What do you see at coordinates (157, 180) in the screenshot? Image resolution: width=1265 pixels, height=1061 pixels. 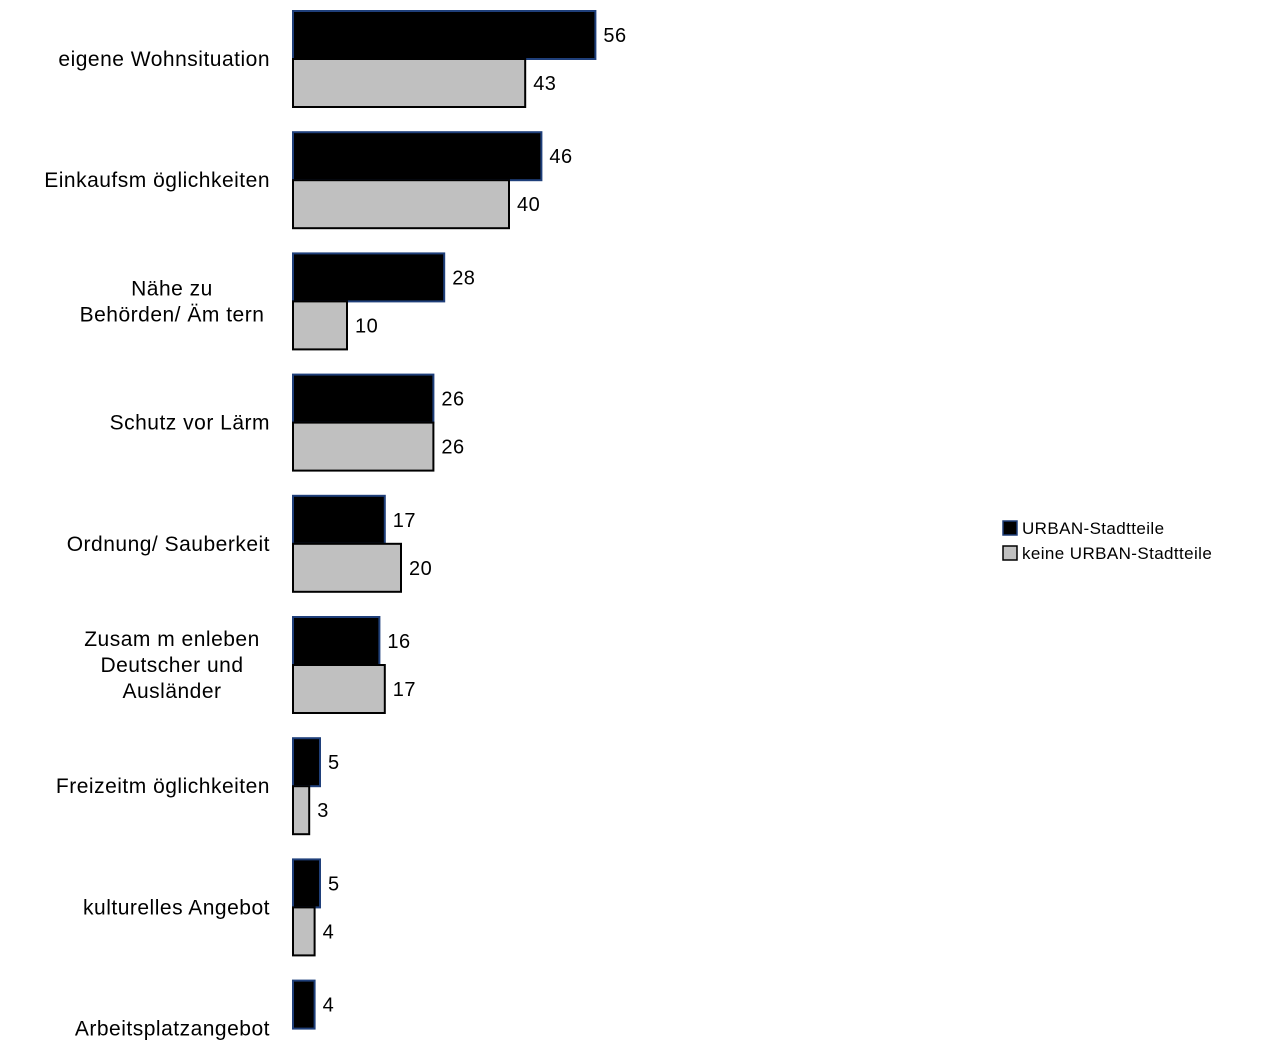 I see `category-label: Einkaufsm öglichkeiten` at bounding box center [157, 180].